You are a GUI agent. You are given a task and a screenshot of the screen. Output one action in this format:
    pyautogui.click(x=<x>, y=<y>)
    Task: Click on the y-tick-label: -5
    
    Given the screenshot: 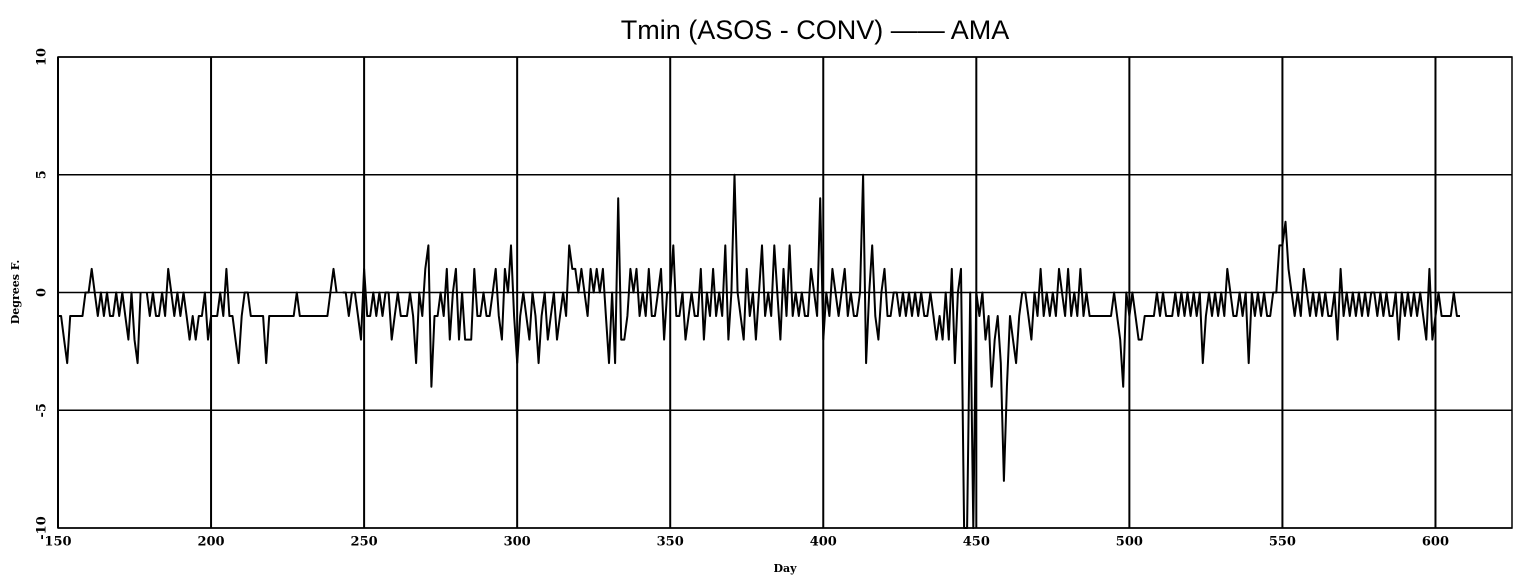 What is the action you would take?
    pyautogui.click(x=42, y=410)
    